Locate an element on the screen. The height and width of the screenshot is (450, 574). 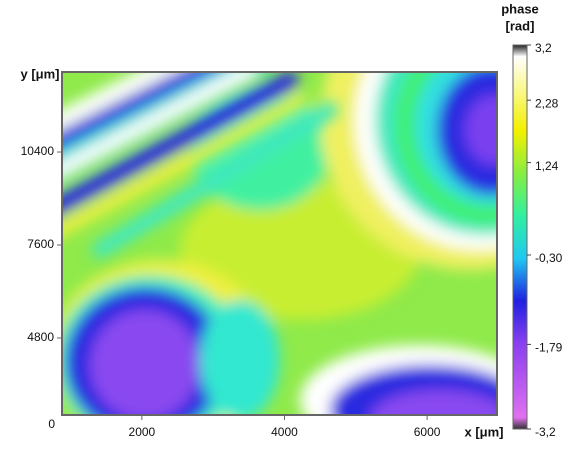
x-axis-label: x [μm] is located at coordinates (483, 431).